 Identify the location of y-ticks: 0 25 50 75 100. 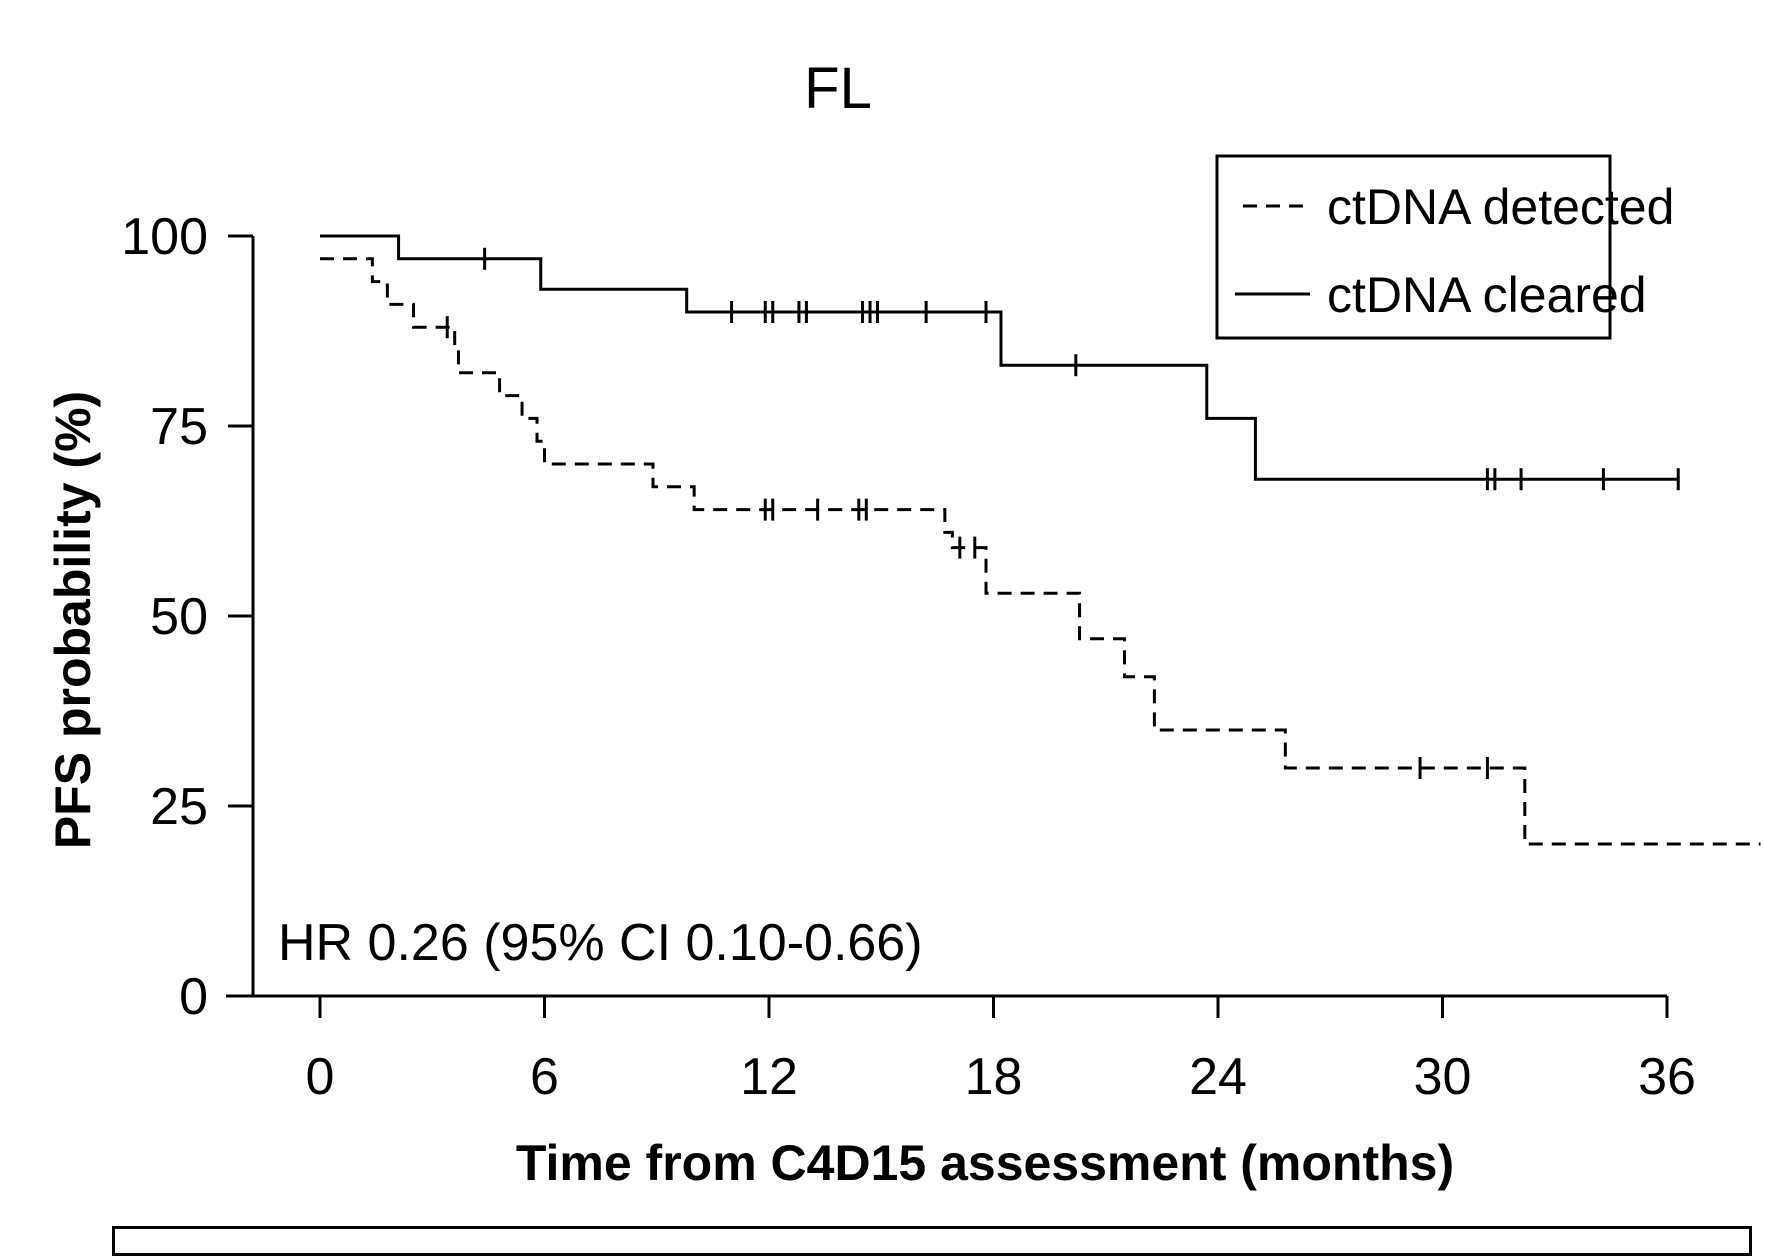
(187, 617).